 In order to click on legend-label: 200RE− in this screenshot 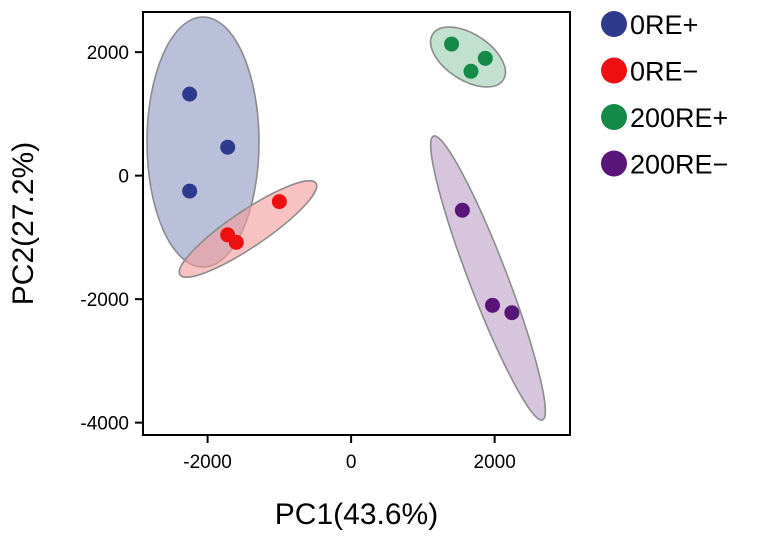, I will do `click(679, 165)`.